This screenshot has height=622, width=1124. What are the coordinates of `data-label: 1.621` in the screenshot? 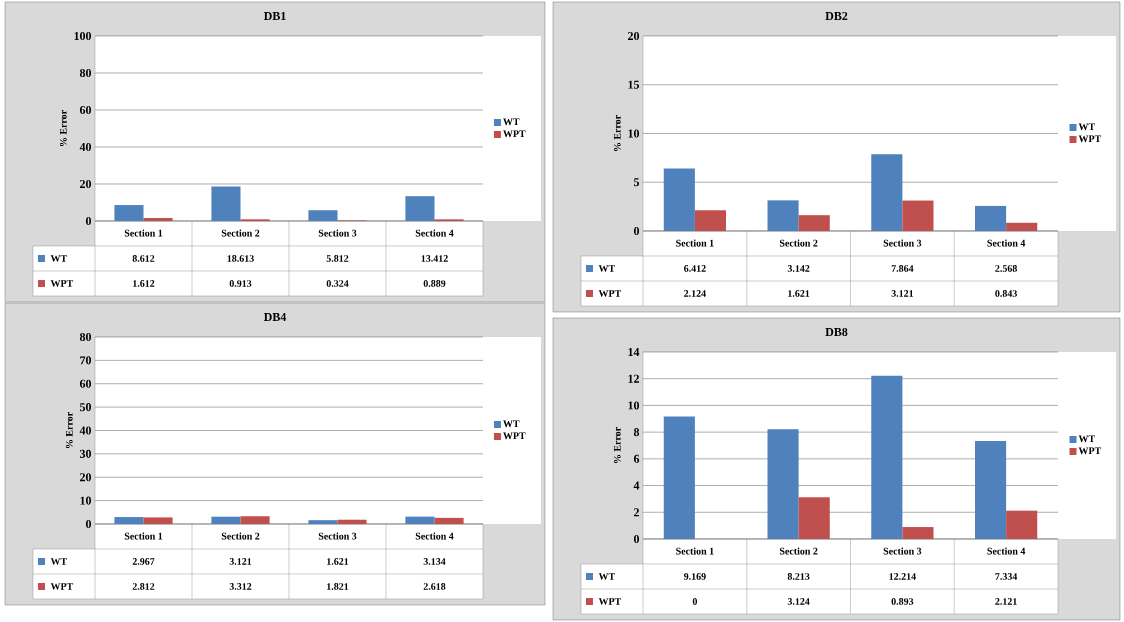 It's located at (799, 293).